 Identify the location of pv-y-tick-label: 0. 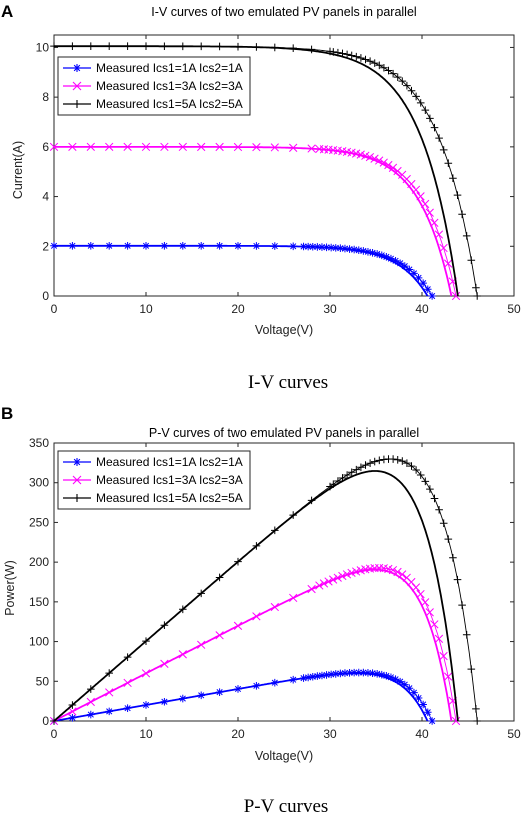
(45, 721).